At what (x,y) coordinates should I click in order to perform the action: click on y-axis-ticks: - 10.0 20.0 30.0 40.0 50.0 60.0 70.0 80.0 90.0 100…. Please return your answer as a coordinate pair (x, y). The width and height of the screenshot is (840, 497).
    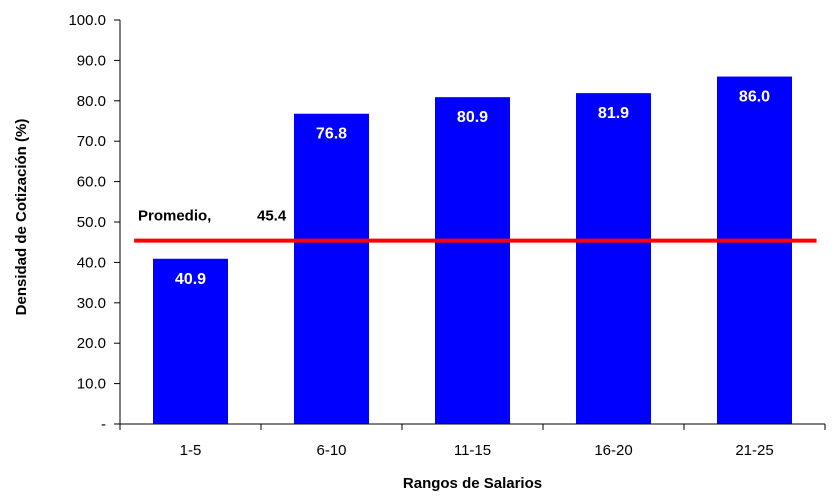
    Looking at the image, I should click on (94, 222).